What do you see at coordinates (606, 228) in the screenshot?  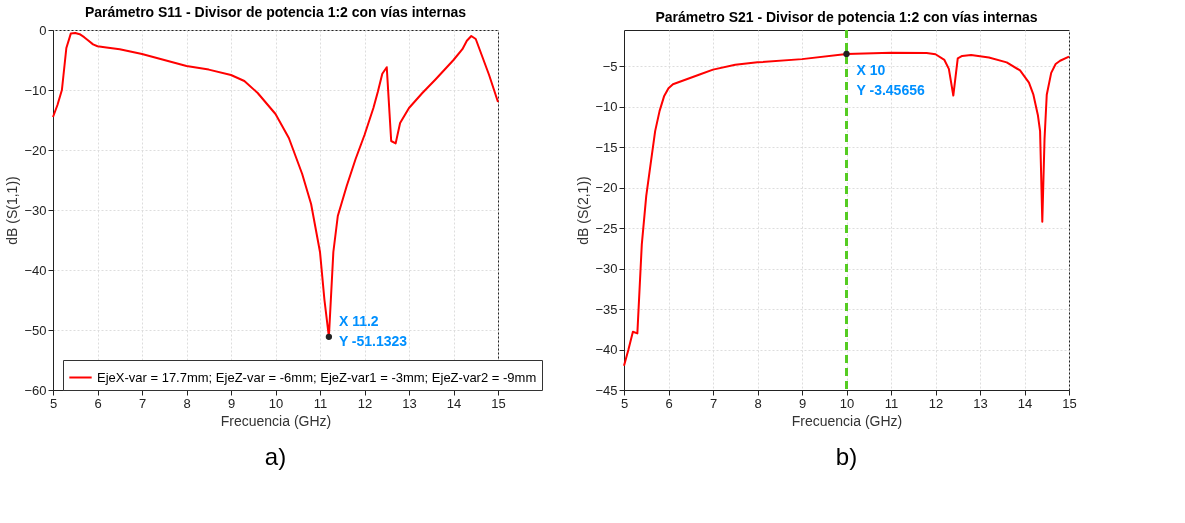 I see `y-tick-label: −25` at bounding box center [606, 228].